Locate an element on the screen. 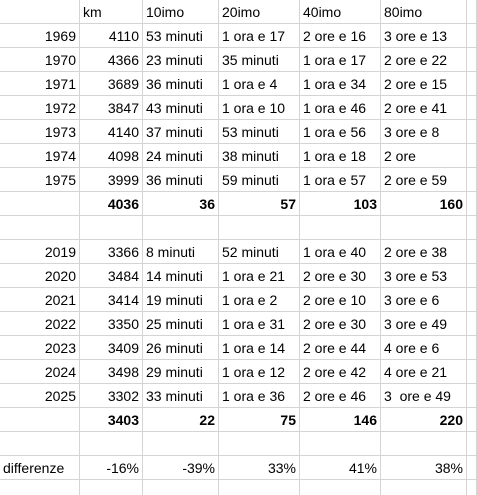 The image size is (477, 495). cell: 1972 is located at coordinates (40, 108).